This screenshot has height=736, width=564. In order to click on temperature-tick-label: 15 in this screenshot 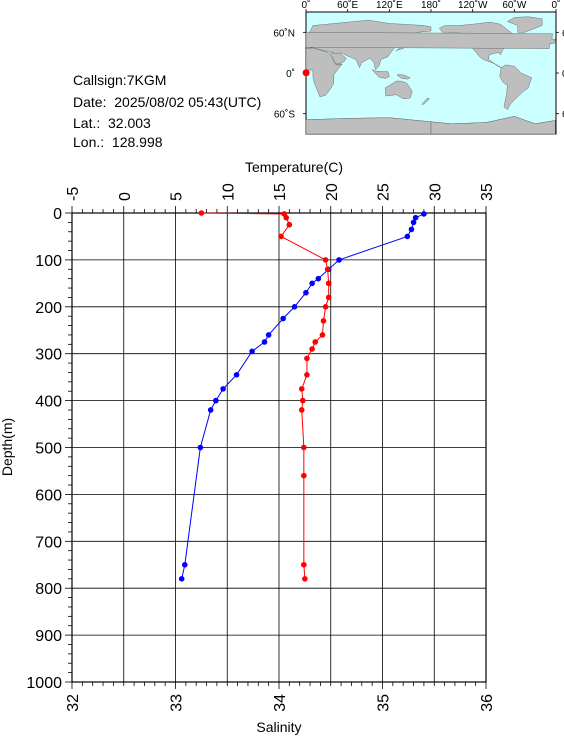, I will do `click(280, 192)`.